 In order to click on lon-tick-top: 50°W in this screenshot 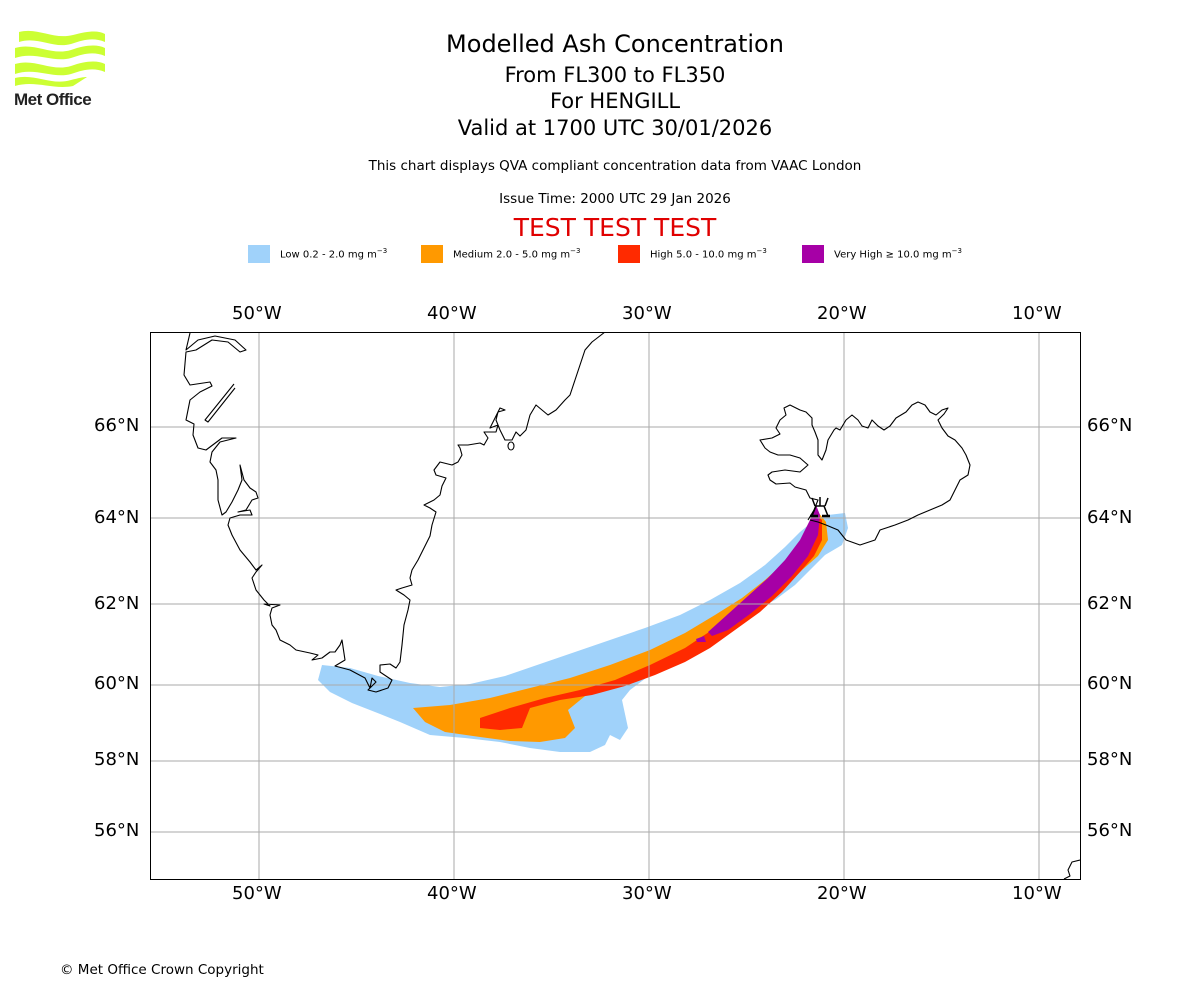, I will do `click(257, 313)`.